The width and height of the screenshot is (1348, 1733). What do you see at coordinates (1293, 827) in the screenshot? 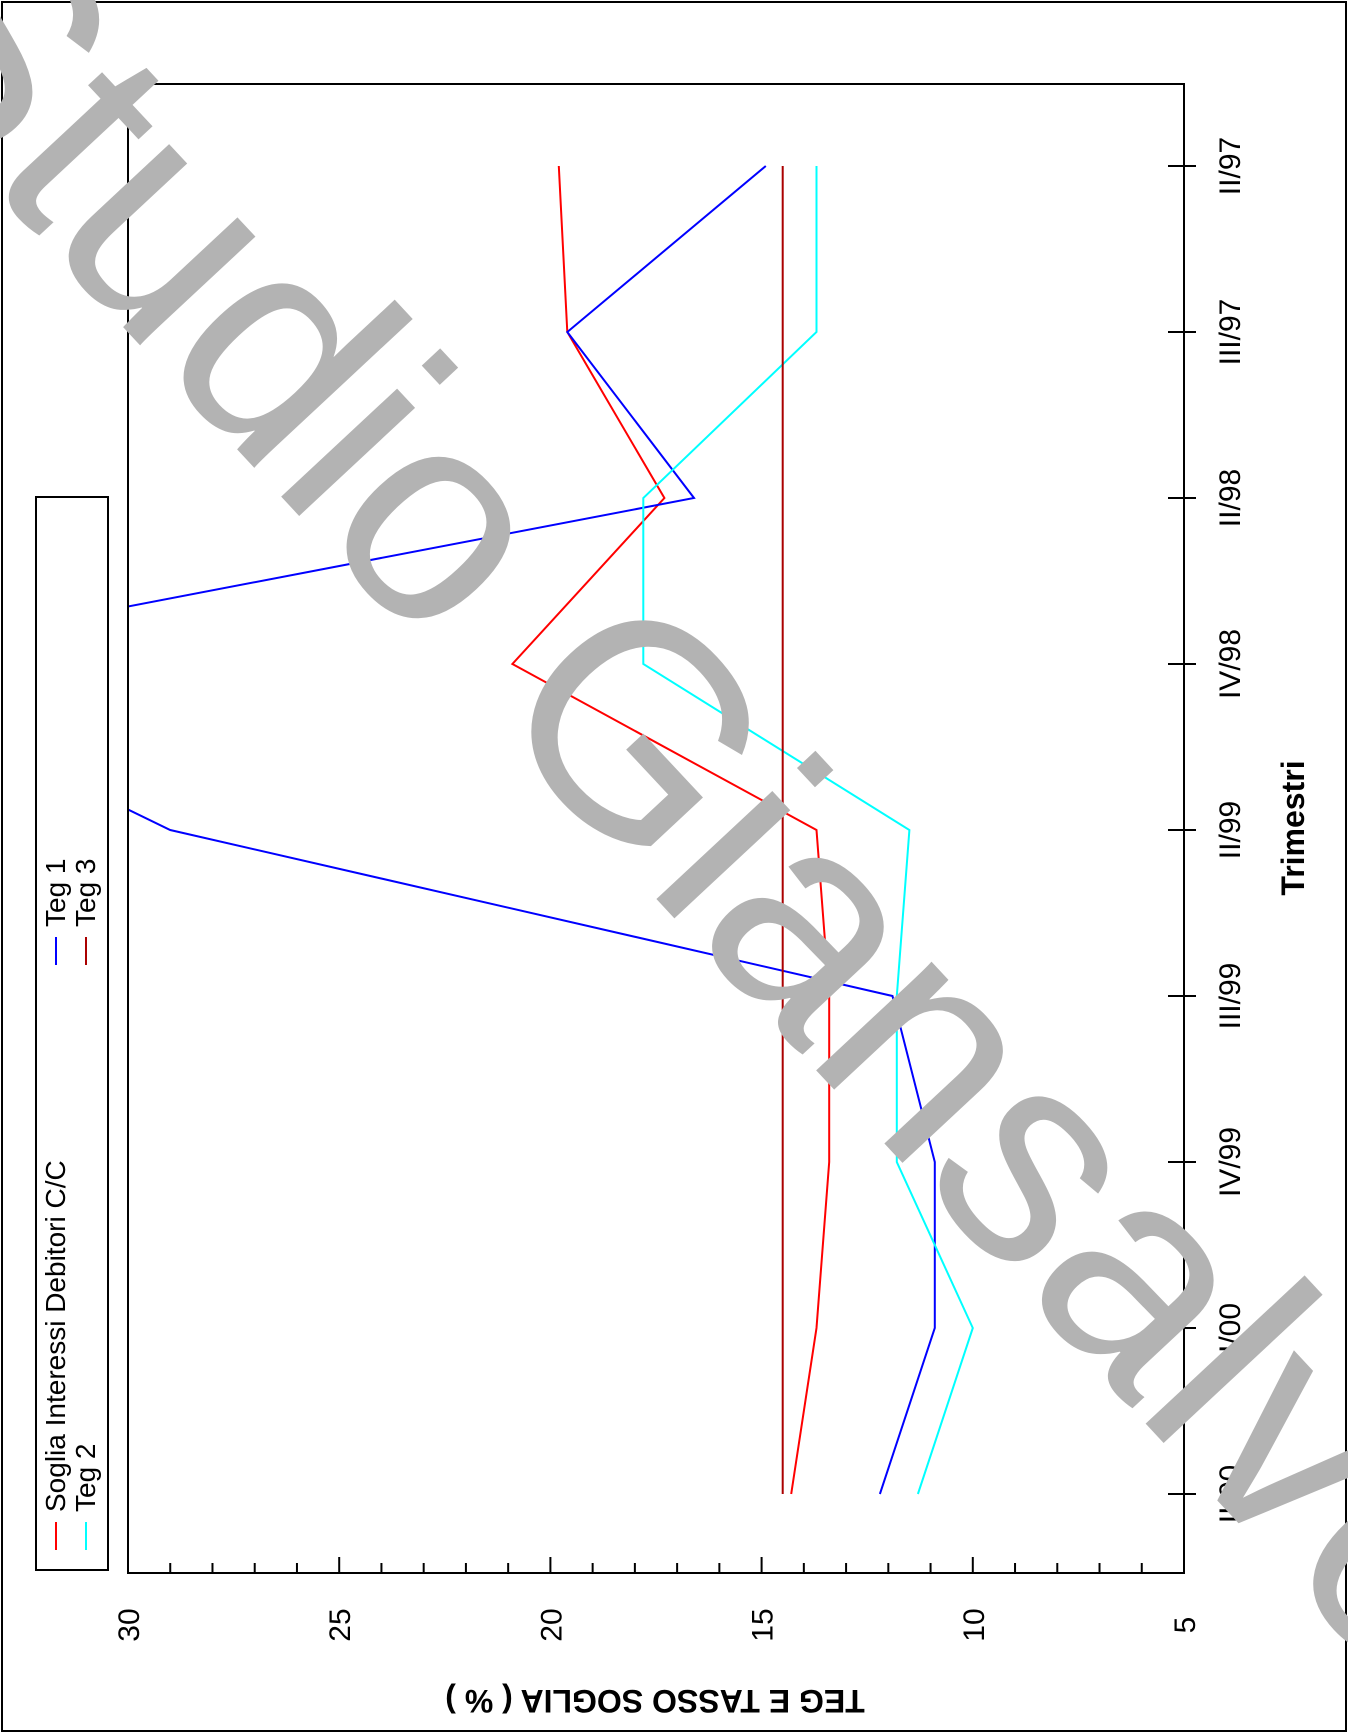
I see `x-axis-title: Trimestri` at bounding box center [1293, 827].